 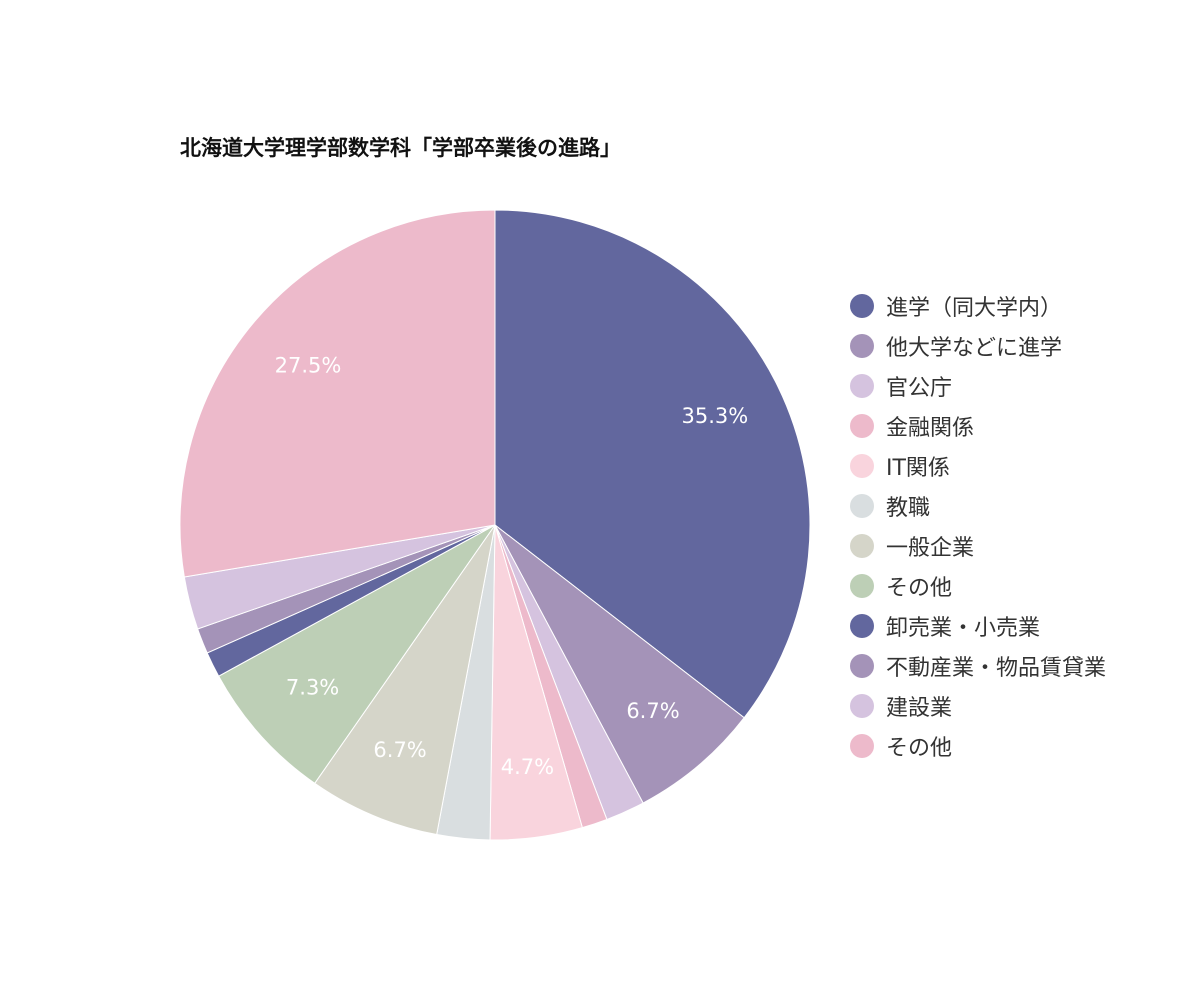 I want to click on legend-label: 他大学などに進学, so click(x=974, y=348).